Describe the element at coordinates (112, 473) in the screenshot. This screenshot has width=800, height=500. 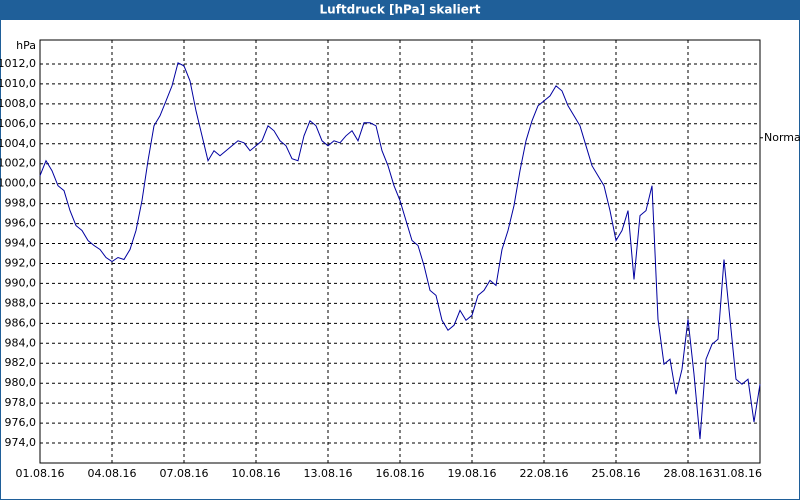
I see `x-tick-label: 04.08.16` at that location.